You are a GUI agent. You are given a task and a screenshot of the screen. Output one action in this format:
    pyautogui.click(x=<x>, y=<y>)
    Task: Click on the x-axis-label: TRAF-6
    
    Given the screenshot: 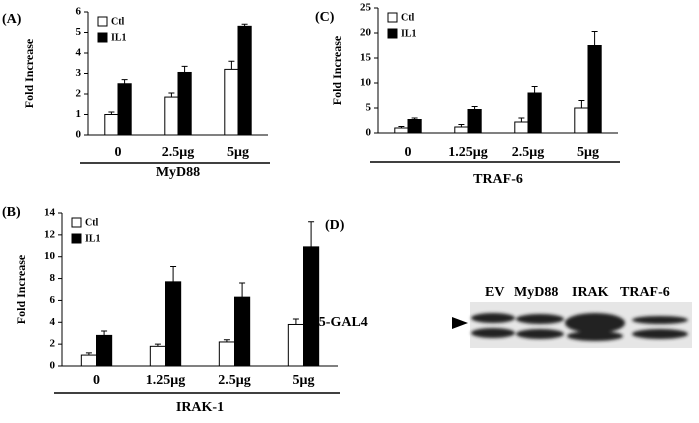 What is the action you would take?
    pyautogui.click(x=498, y=179)
    